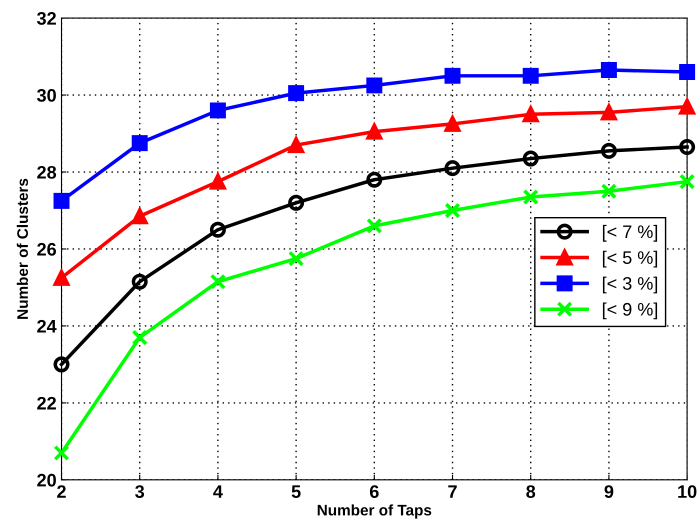 This screenshot has width=699, height=532. Describe the element at coordinates (531, 491) in the screenshot. I see `x-tick-label: 8` at that location.